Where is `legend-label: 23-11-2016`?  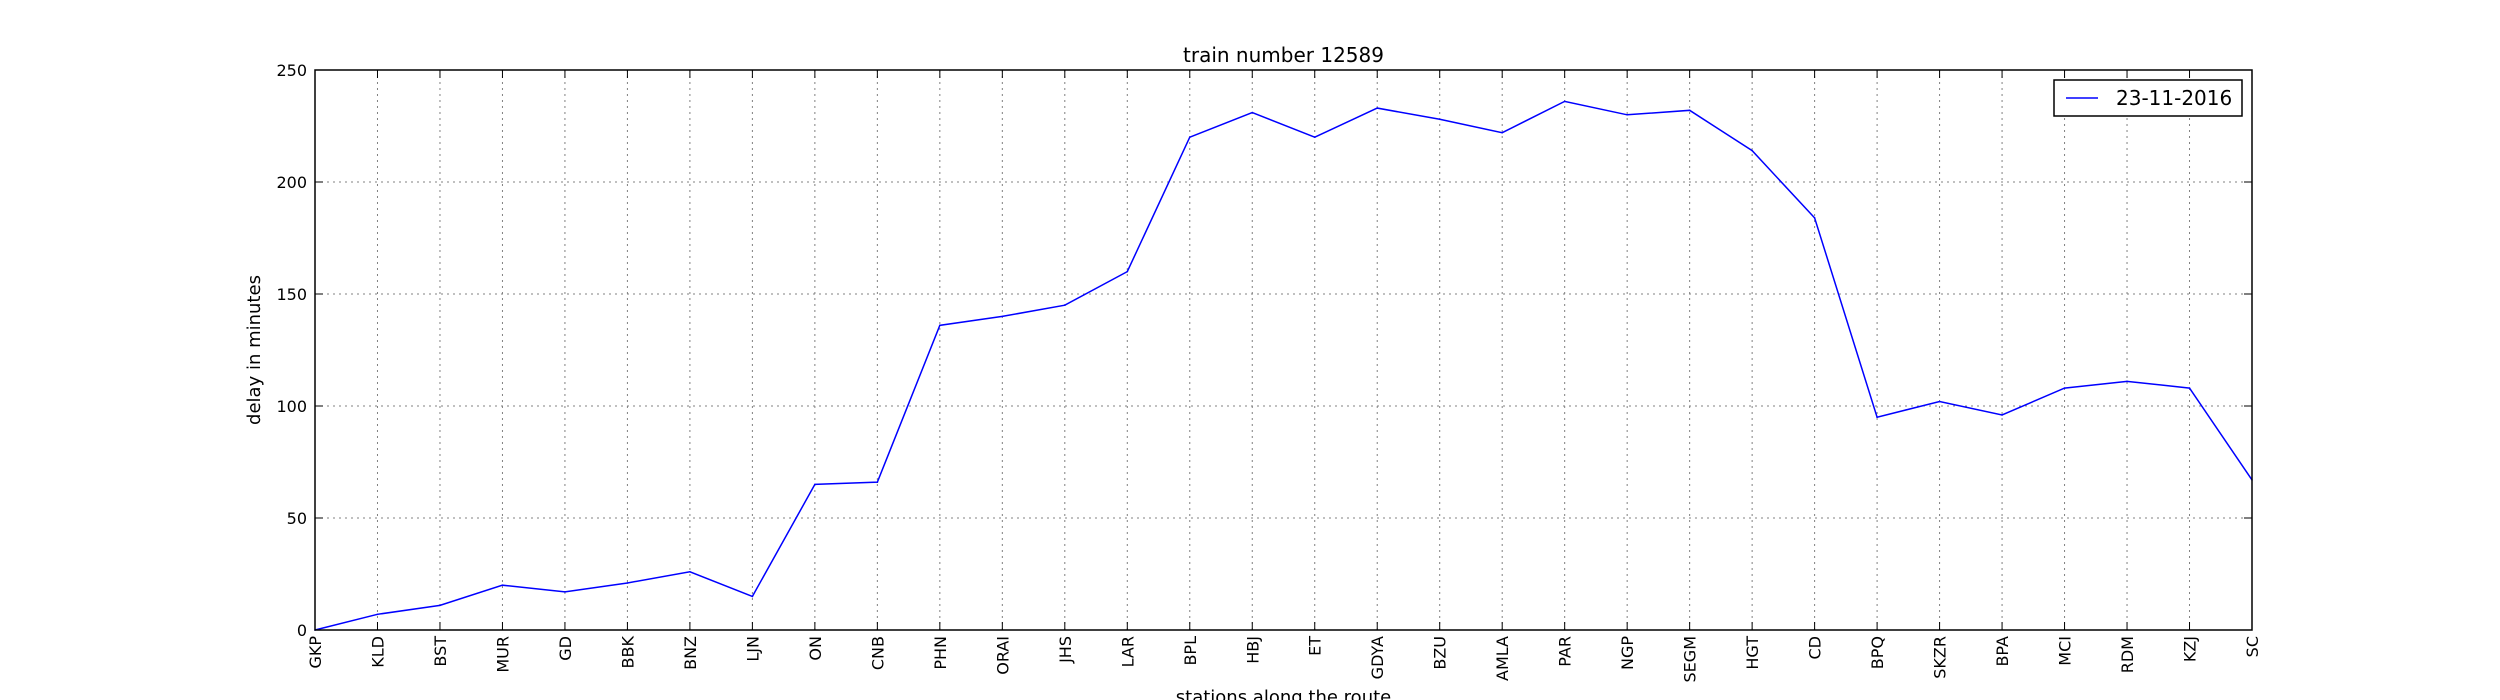 legend-label: 23-11-2016 is located at coordinates (2174, 98).